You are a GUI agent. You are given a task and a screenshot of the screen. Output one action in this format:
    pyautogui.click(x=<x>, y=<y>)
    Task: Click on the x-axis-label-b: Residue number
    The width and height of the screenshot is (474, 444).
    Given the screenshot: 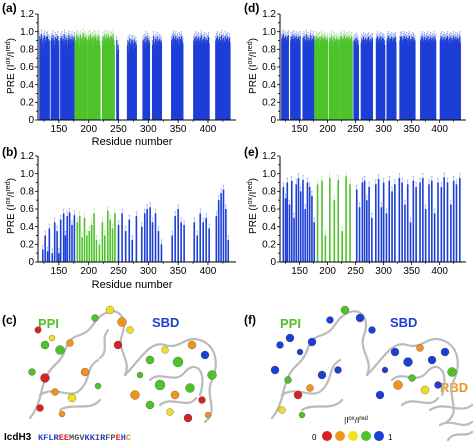 What is the action you would take?
    pyautogui.click(x=132, y=285)
    